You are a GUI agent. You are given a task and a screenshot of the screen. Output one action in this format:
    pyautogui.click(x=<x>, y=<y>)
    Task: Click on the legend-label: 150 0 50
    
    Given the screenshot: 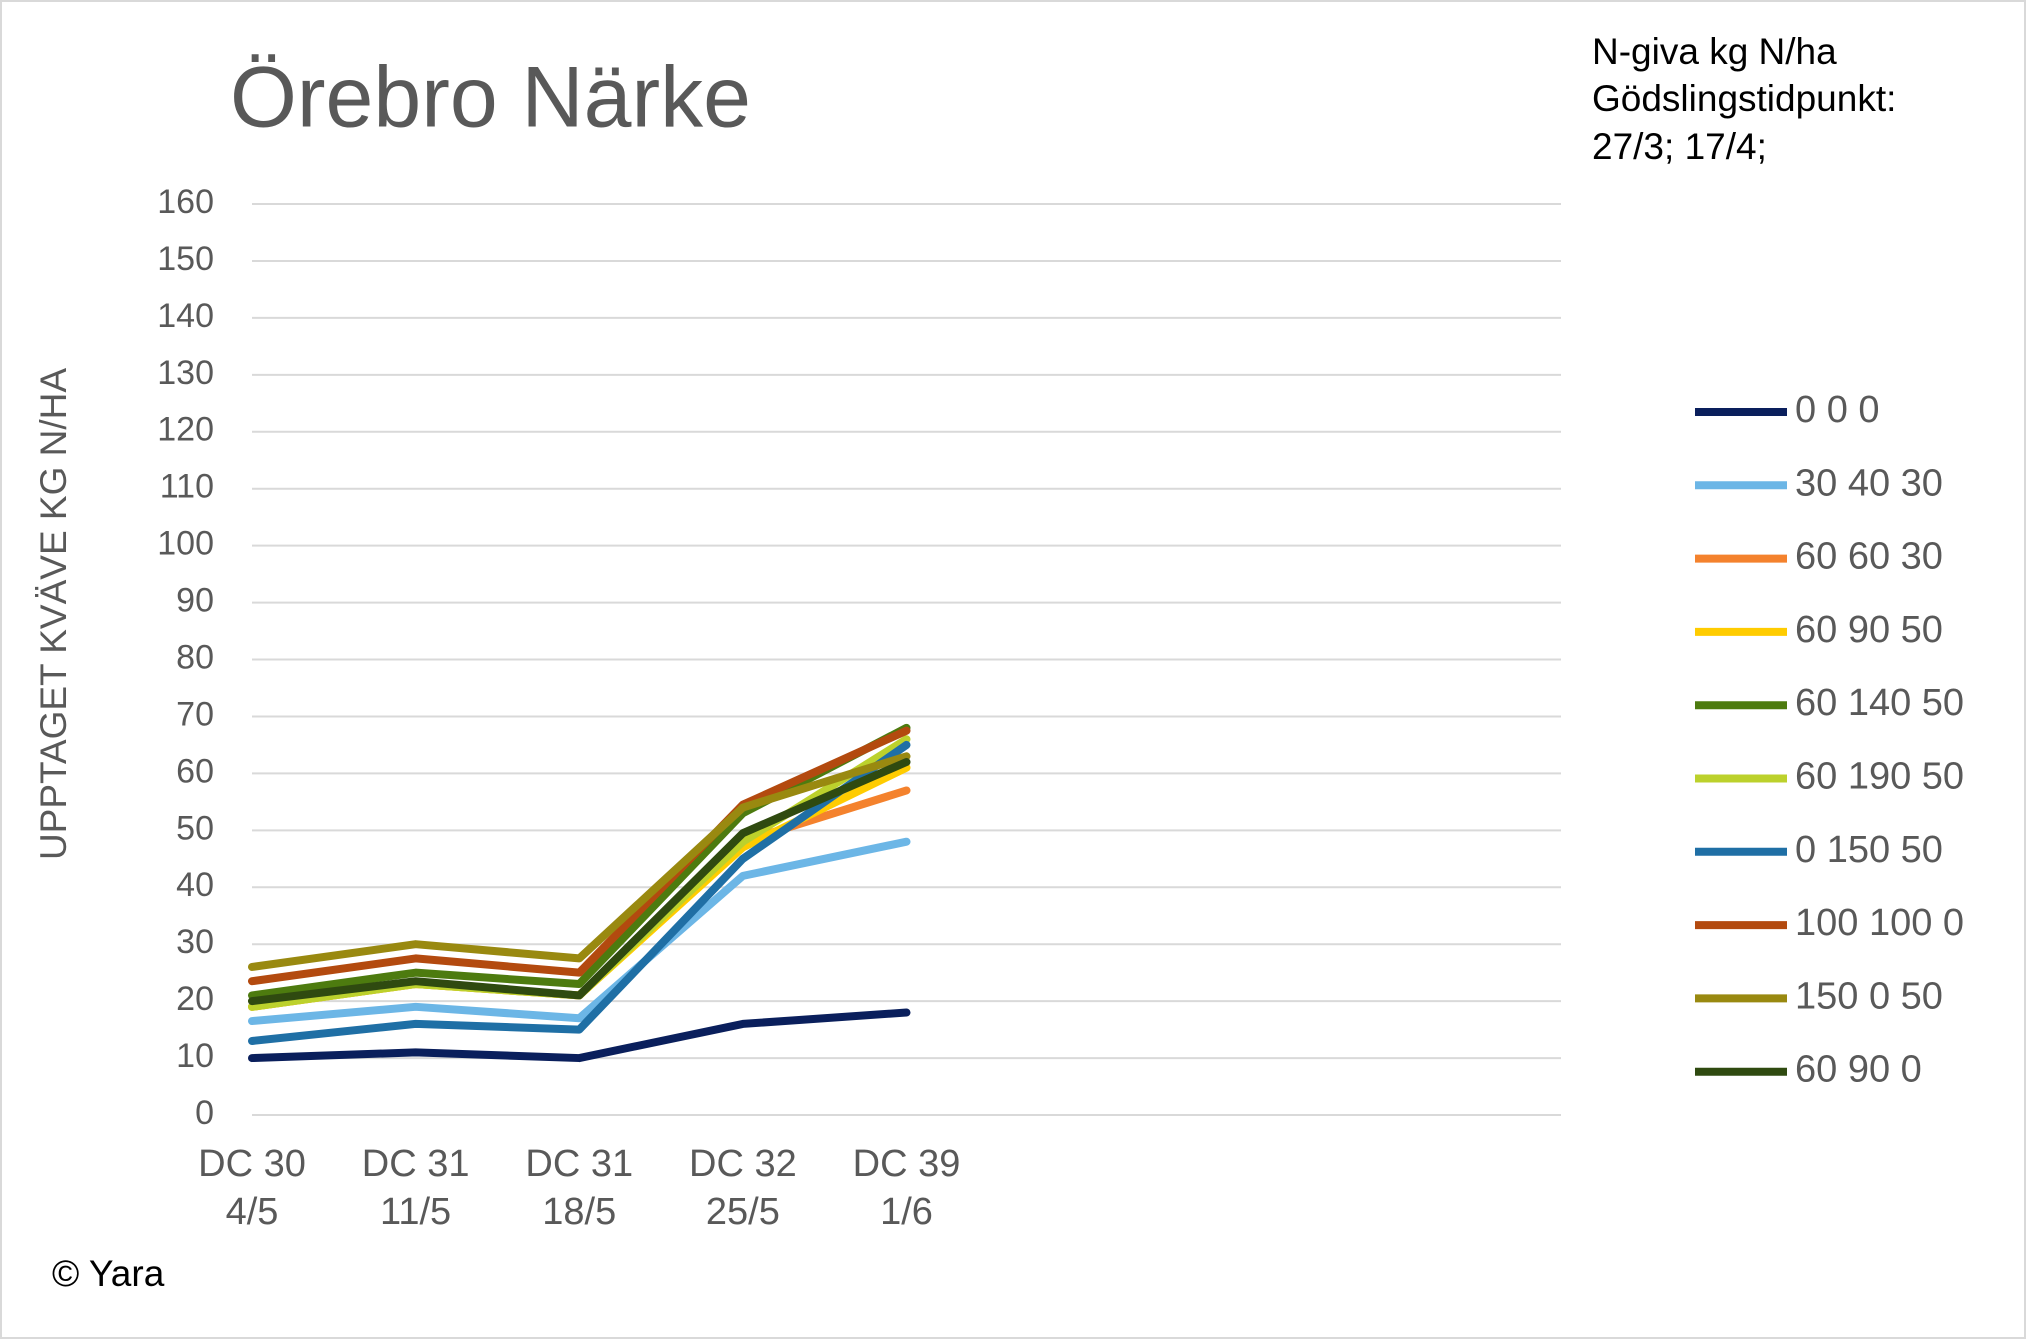 What is the action you would take?
    pyautogui.click(x=1869, y=996)
    